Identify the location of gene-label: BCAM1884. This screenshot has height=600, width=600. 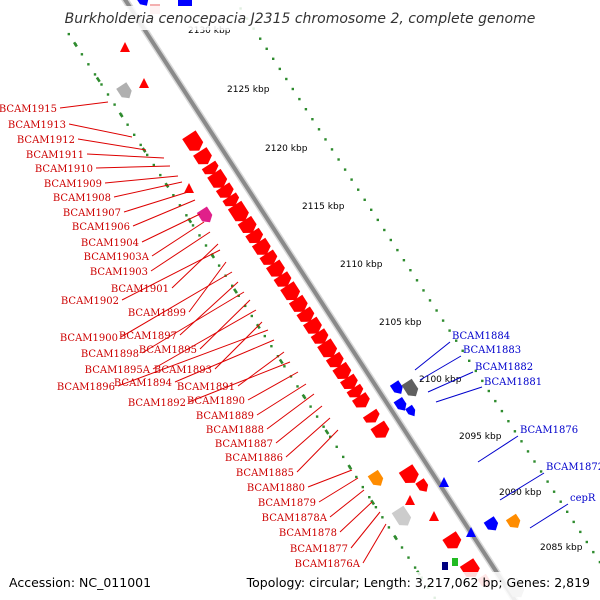
(481, 336).